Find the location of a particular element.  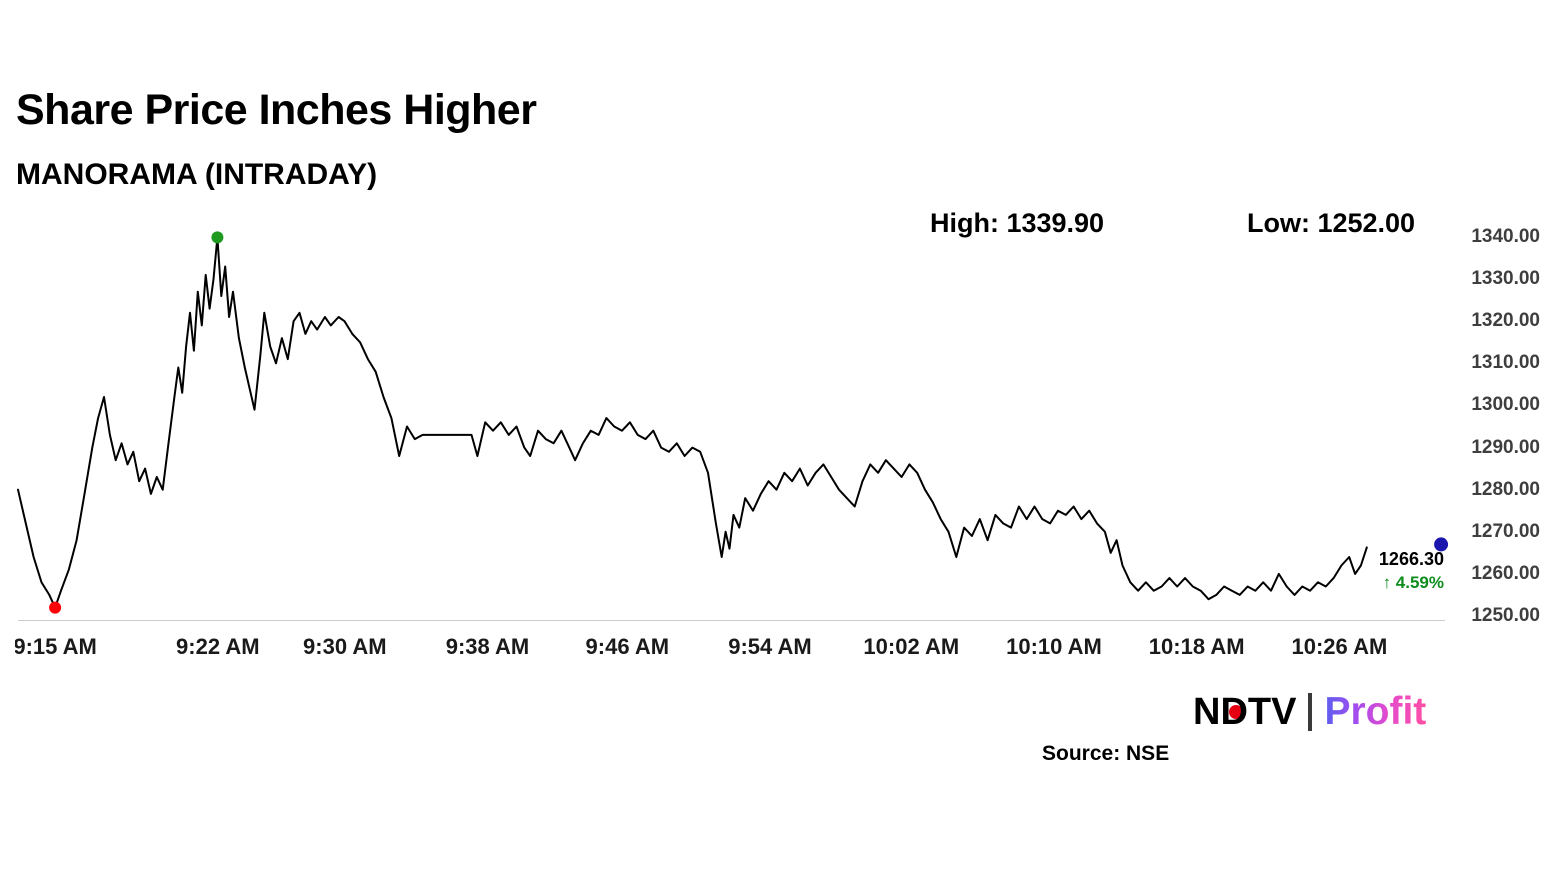

logo-divider is located at coordinates (1310, 712).